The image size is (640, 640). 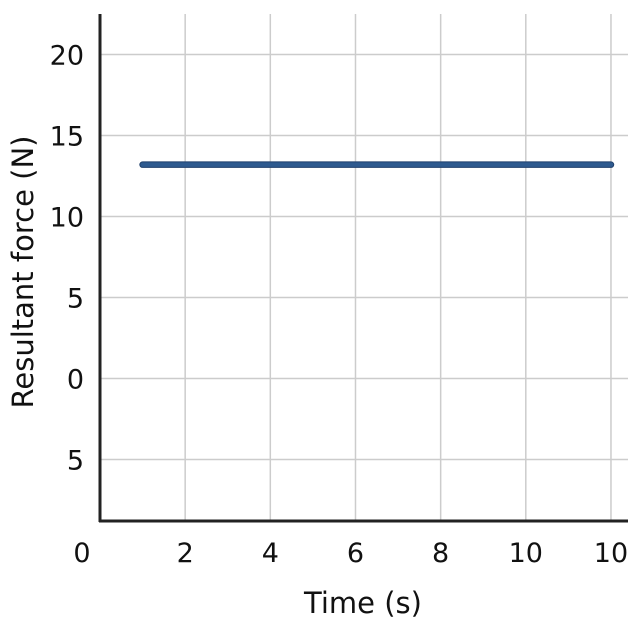 I want to click on x-tick-label: 0, so click(x=81, y=553).